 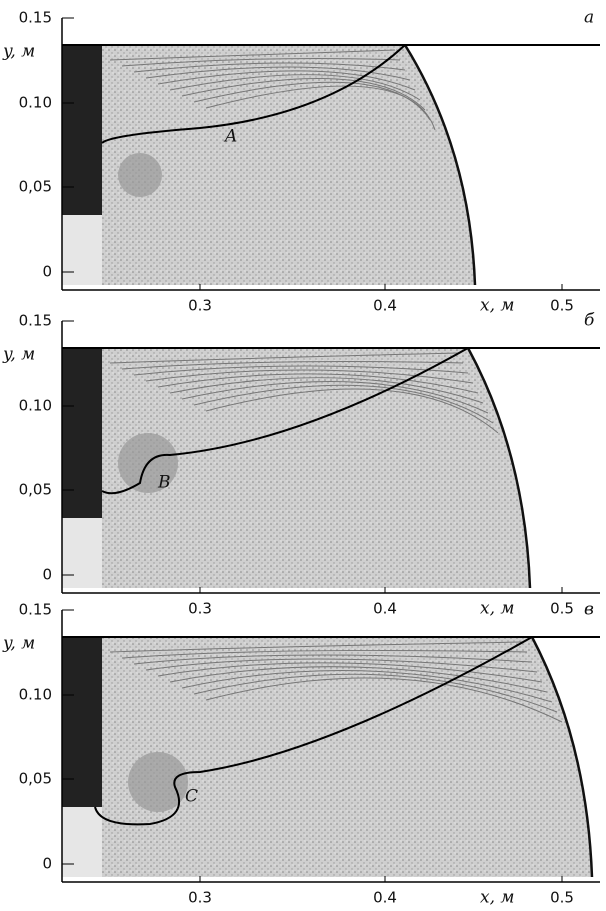 I want to click on panel-letter: а, so click(x=589, y=18).